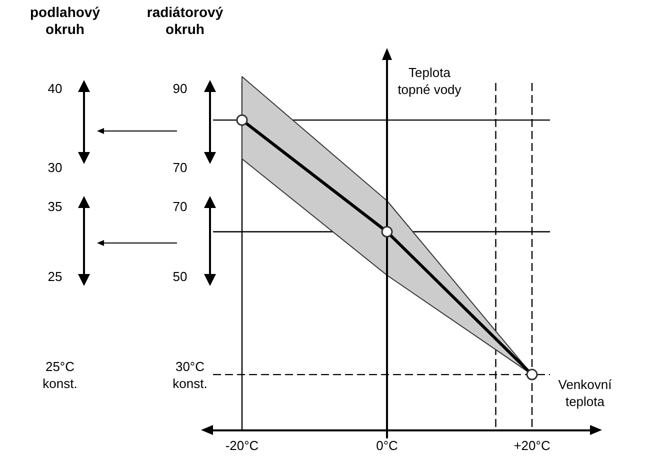 The width and height of the screenshot is (645, 468). What do you see at coordinates (180, 88) in the screenshot?
I see `text: 90` at bounding box center [180, 88].